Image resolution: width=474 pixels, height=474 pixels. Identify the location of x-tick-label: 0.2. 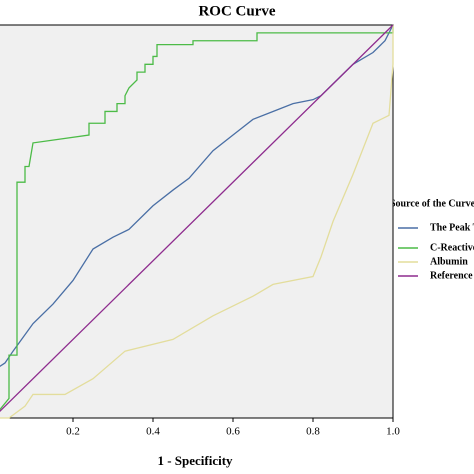
(73, 432).